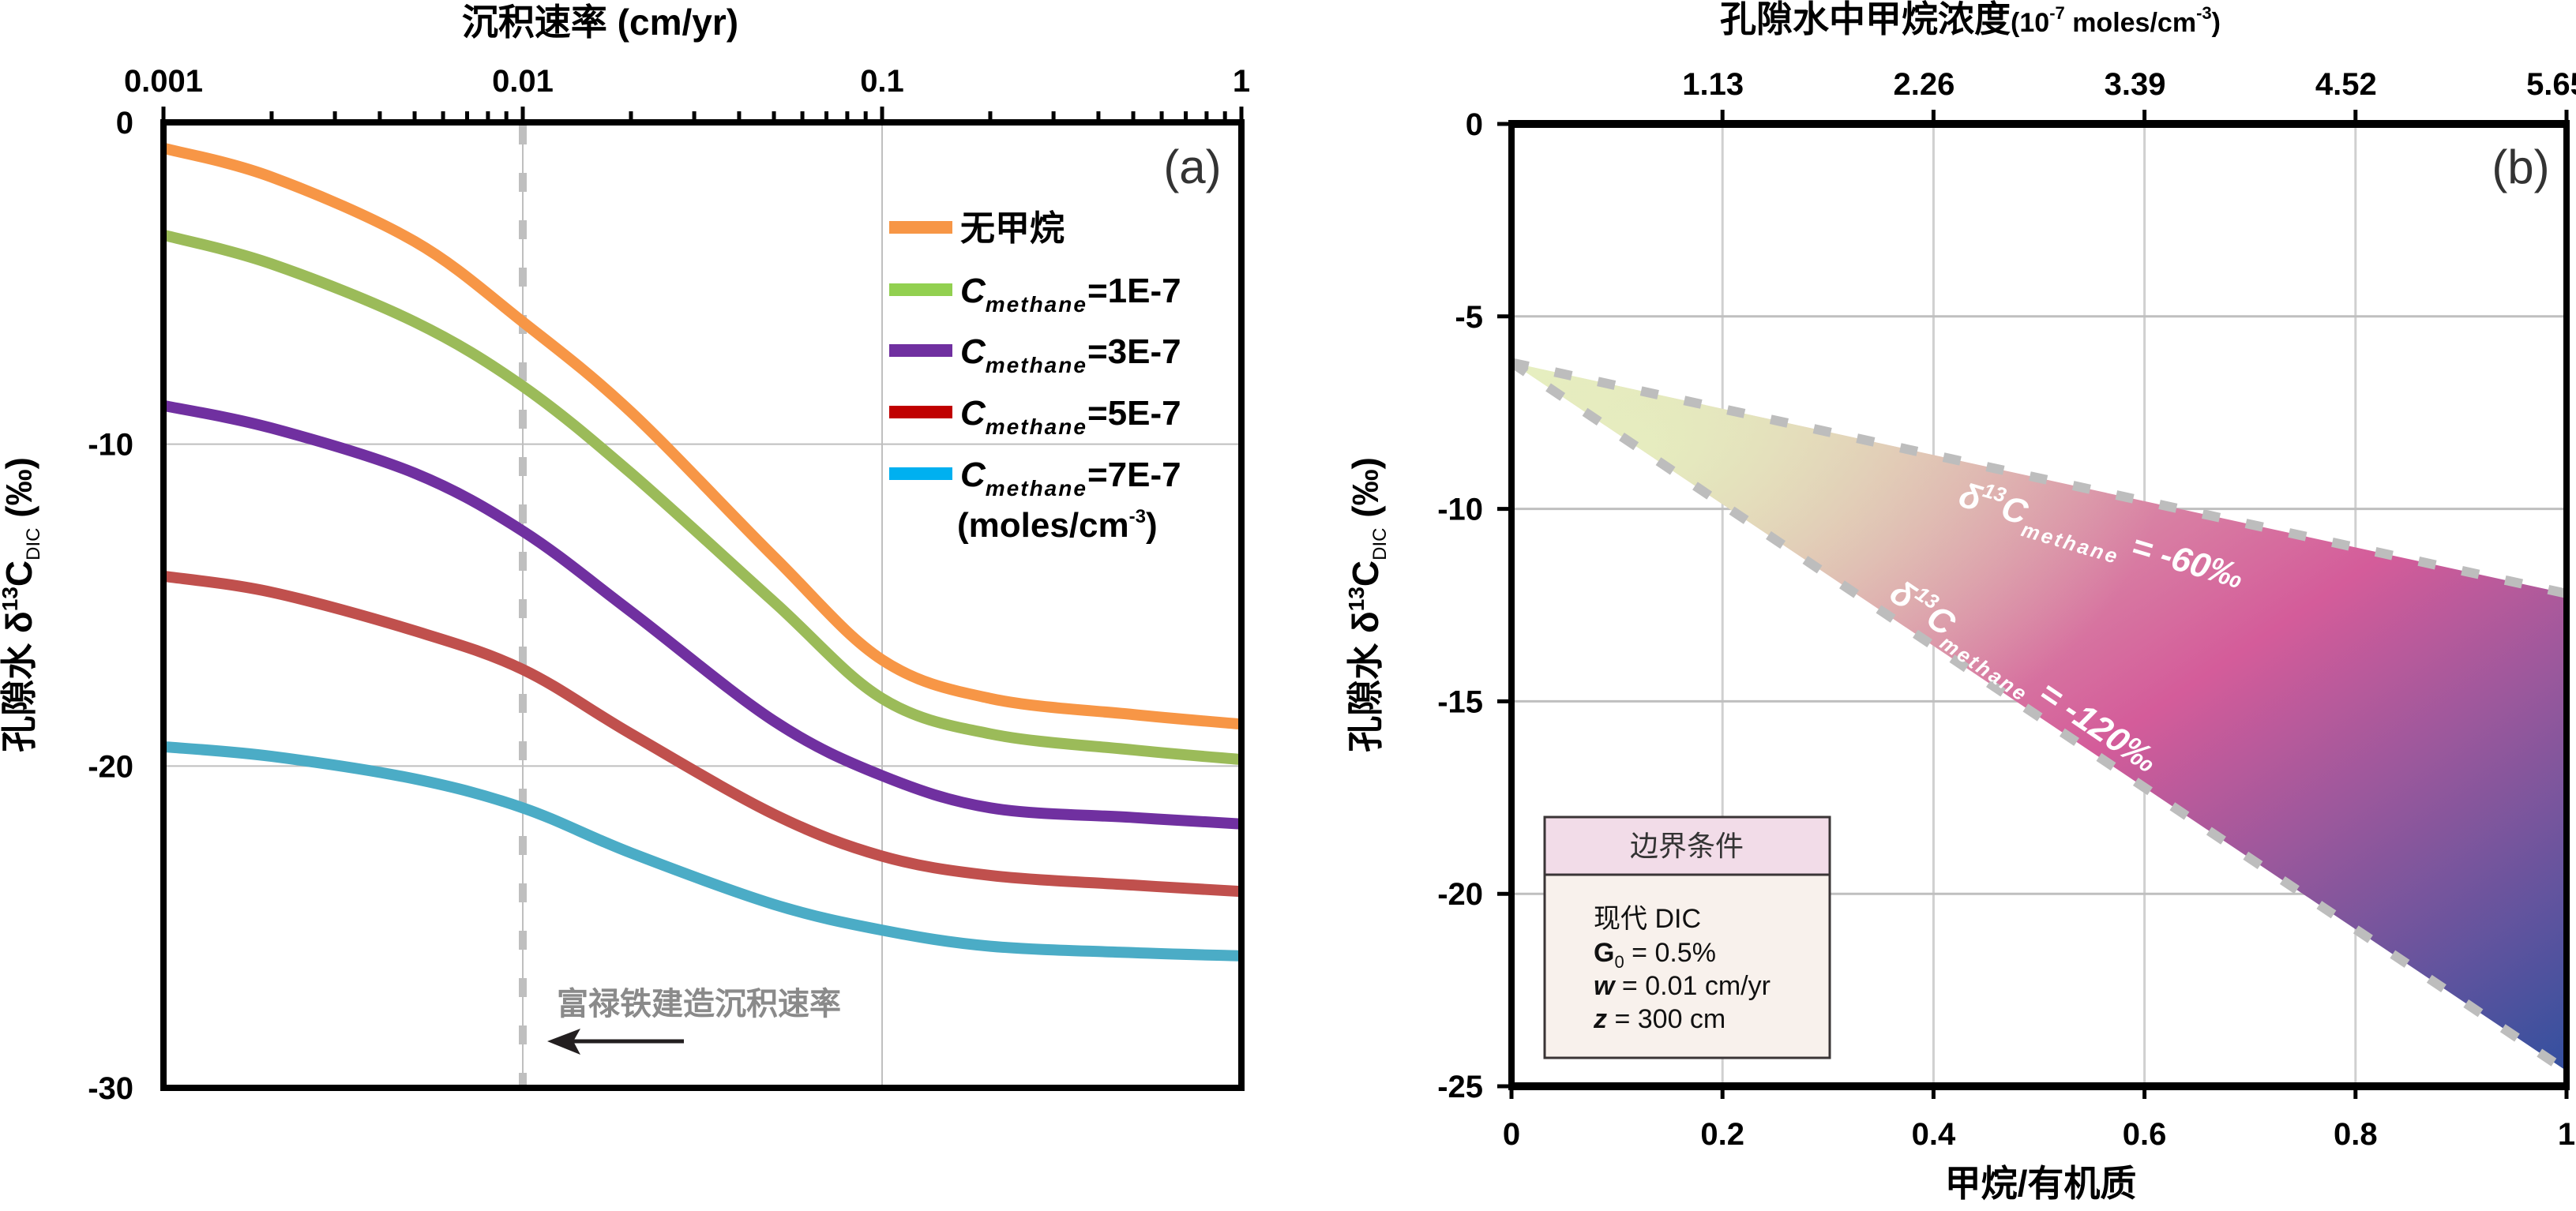 This screenshot has width=2576, height=1211. Describe the element at coordinates (1682, 986) in the screenshot. I see `boundary-line-w: w = 0.01 cm/yr` at that location.